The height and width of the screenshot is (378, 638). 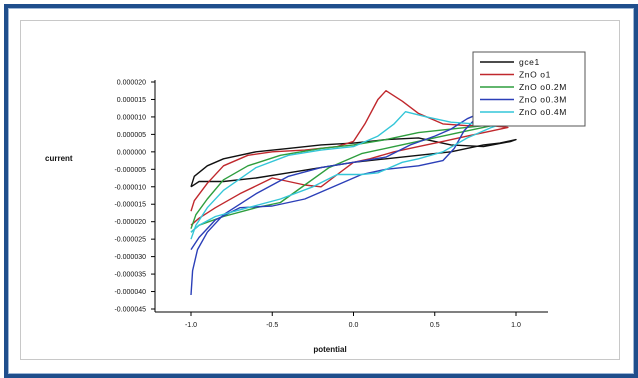 What do you see at coordinates (191, 325) in the screenshot?
I see `x-tick-label: -1.0` at bounding box center [191, 325].